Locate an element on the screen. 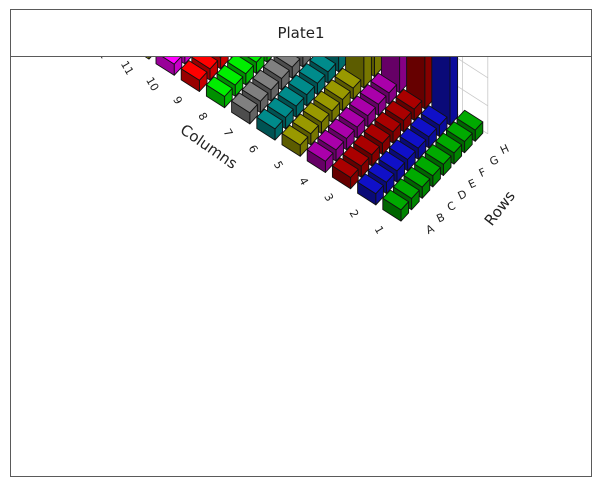 The width and height of the screenshot is (600, 485). column-tick-label: 8 is located at coordinates (202, 116).